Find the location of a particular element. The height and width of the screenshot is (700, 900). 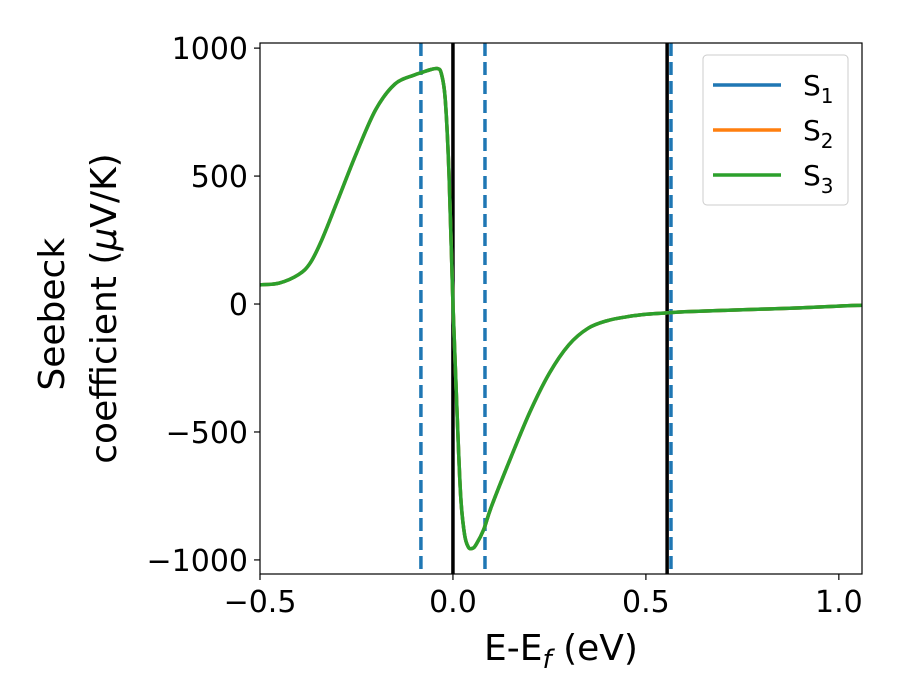

y-axis-label: Seebeck coefficient (μV/K) is located at coordinates (78, 308).